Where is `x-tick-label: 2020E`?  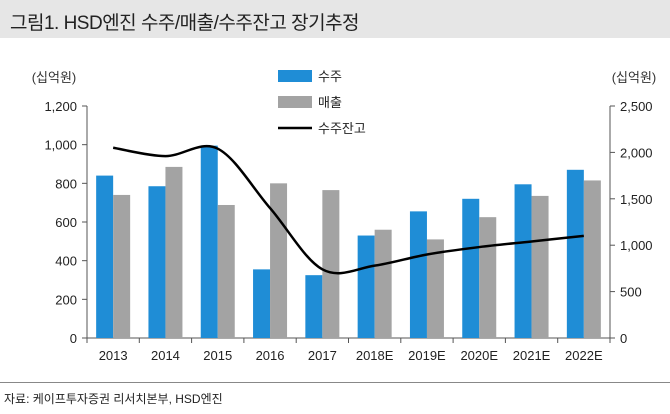 x-tick-label: 2020E is located at coordinates (479, 355).